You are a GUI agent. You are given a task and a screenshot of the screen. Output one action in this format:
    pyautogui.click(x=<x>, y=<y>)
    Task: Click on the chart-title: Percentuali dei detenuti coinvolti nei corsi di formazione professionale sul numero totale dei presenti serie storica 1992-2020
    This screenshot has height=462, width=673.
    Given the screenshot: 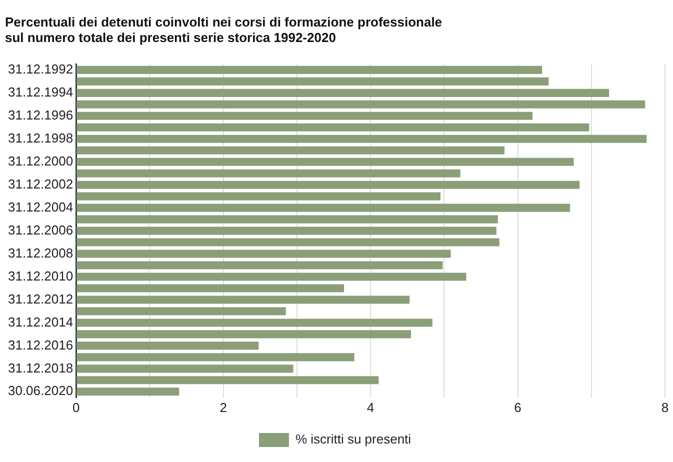 What is the action you would take?
    pyautogui.click(x=223, y=29)
    